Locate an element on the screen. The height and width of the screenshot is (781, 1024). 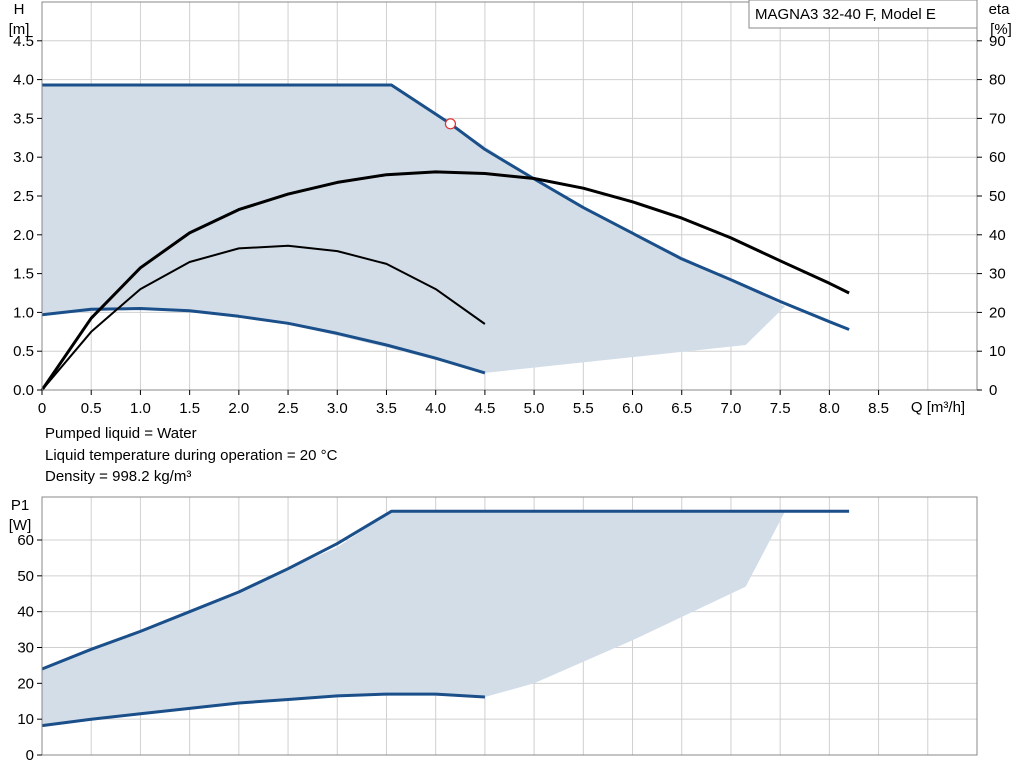
y-axis-label-line1: H is located at coordinates (19, 9).